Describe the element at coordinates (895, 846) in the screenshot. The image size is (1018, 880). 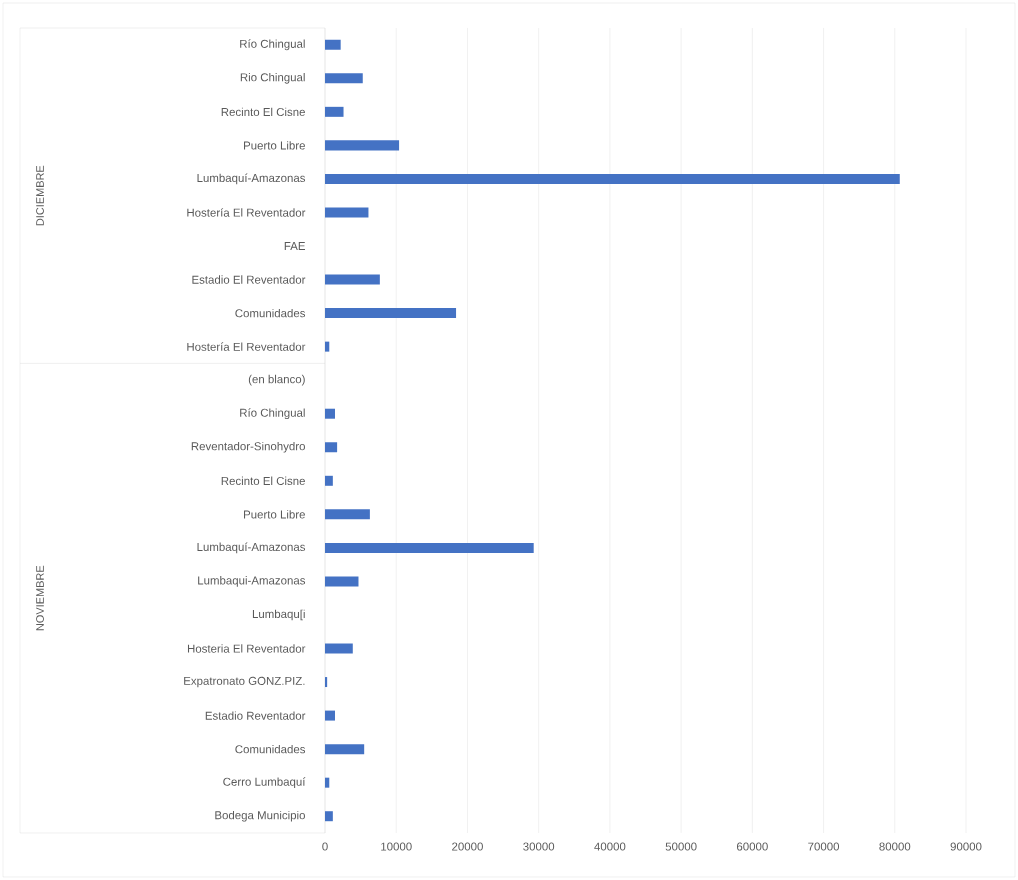
I see `x-tick-label: 80000` at that location.